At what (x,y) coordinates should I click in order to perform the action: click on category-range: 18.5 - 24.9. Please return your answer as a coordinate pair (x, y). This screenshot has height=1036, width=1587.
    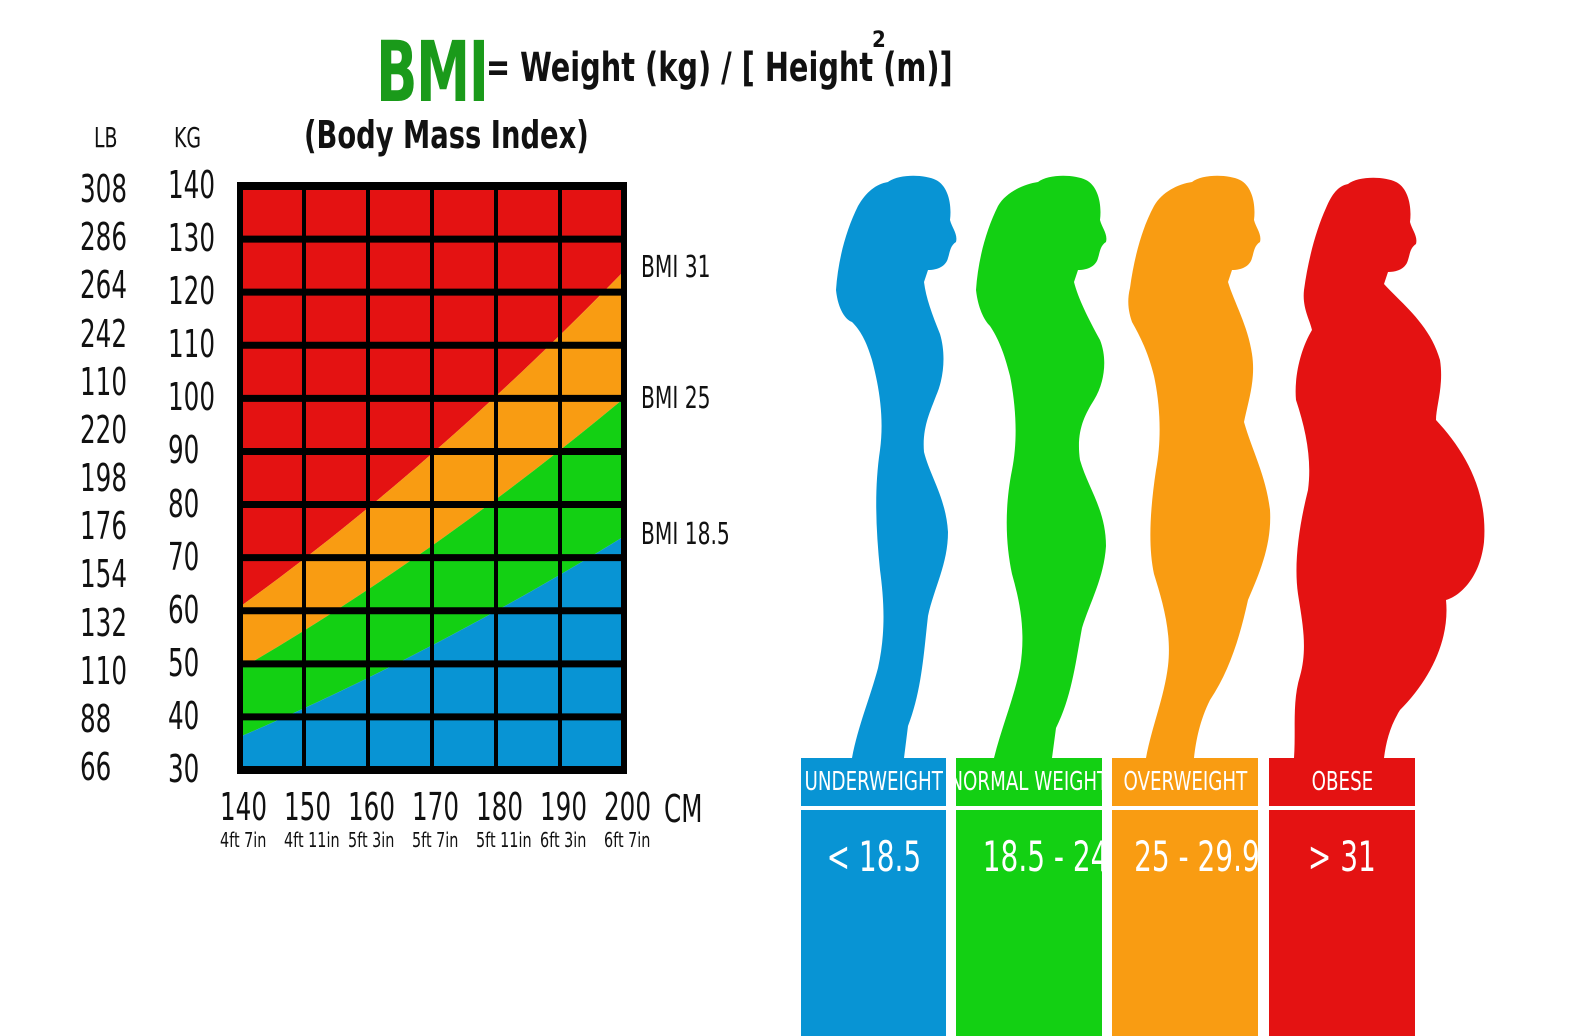
    Looking at the image, I should click on (1042, 856).